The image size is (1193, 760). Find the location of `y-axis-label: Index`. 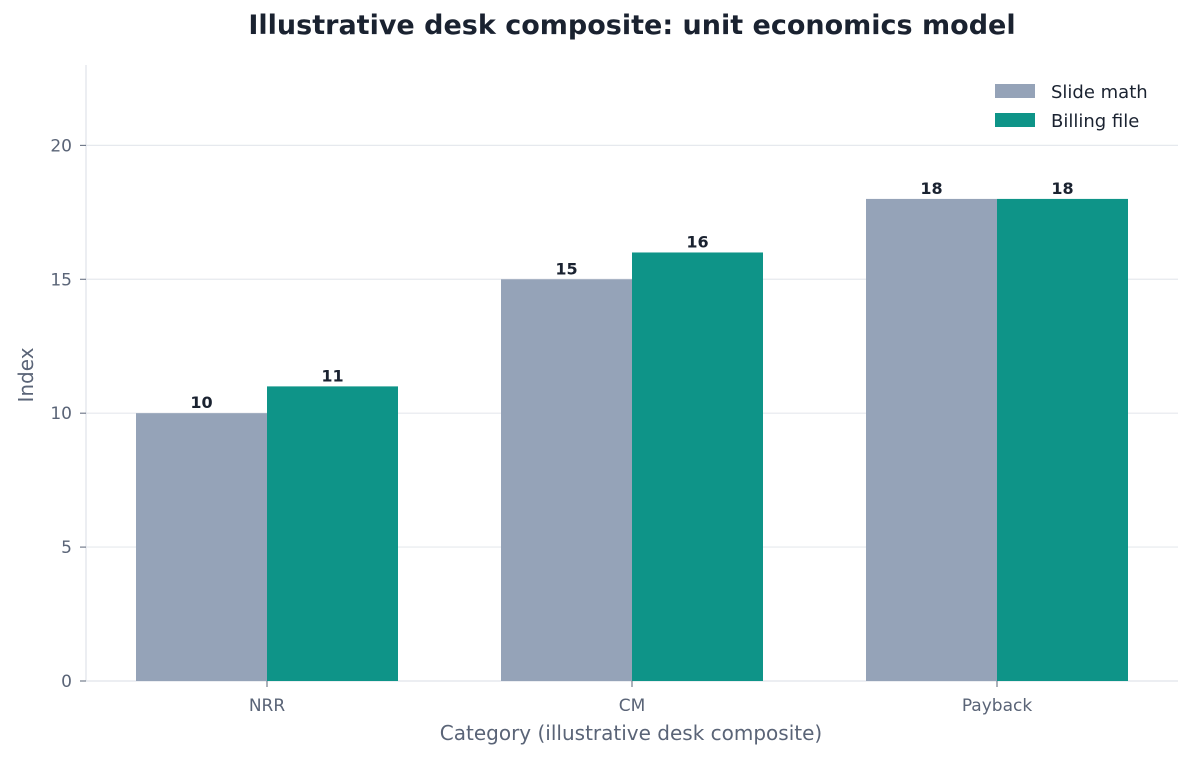

y-axis-label: Index is located at coordinates (26, 374).